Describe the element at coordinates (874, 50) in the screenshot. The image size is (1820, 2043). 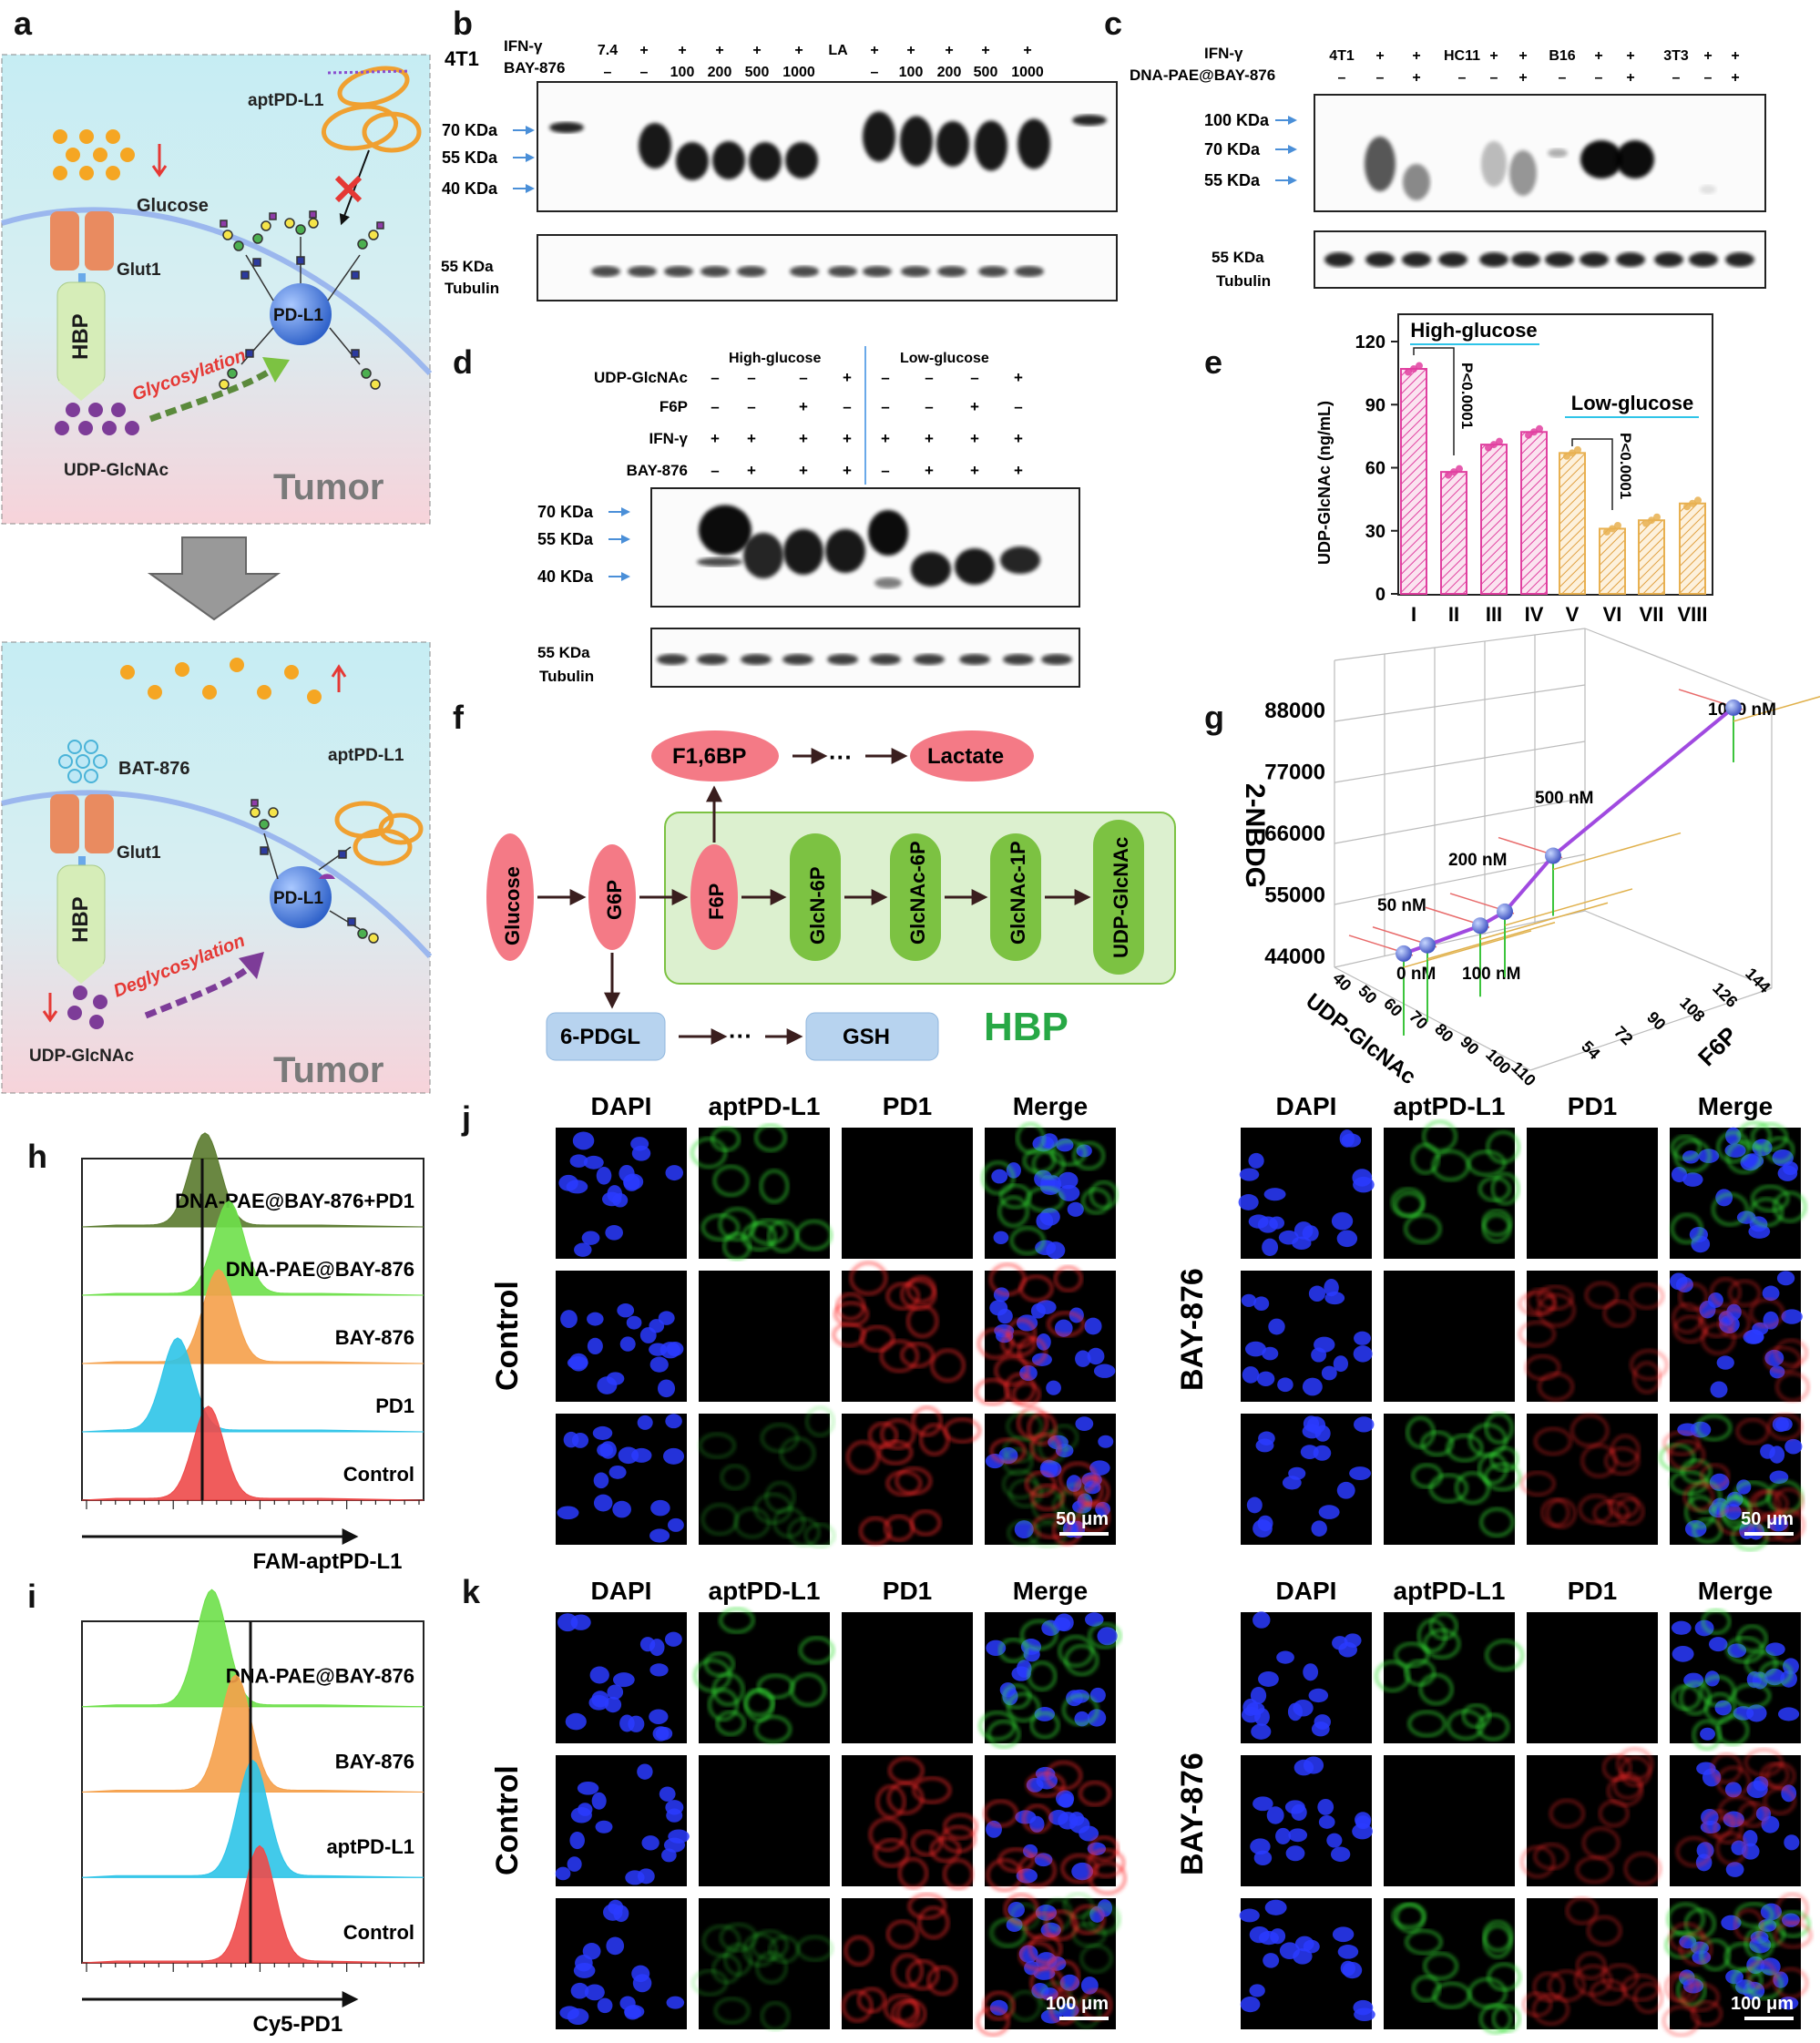
I see `b-lane-ifn-7: +` at that location.